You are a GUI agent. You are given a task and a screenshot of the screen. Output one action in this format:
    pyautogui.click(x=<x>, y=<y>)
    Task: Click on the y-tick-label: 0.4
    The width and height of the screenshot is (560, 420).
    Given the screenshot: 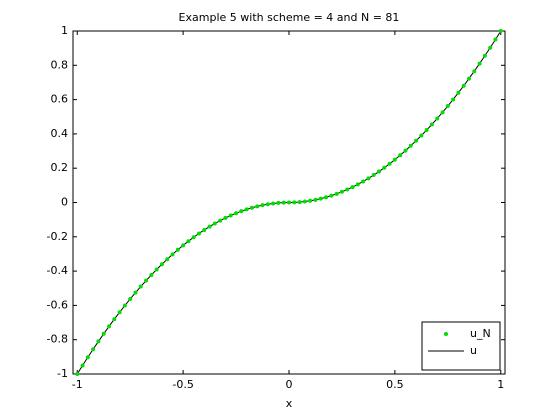 What is the action you would take?
    pyautogui.click(x=60, y=133)
    